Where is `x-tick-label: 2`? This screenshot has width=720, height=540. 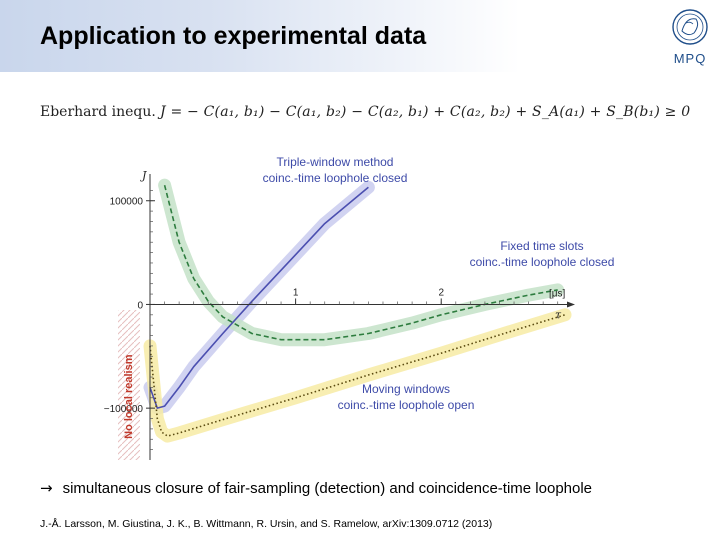
x-tick-label: 2 is located at coordinates (441, 292).